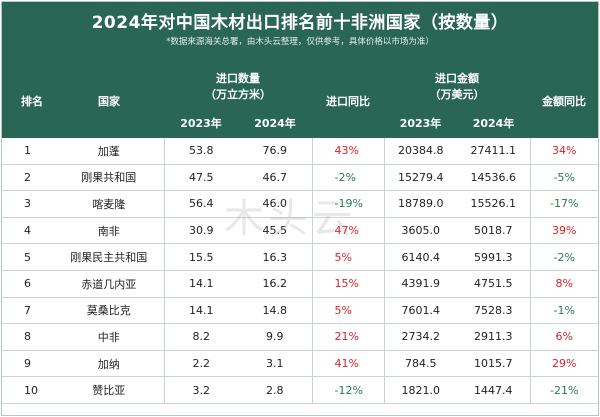  I want to click on volume-yoy-cell: 15%, so click(347, 284).